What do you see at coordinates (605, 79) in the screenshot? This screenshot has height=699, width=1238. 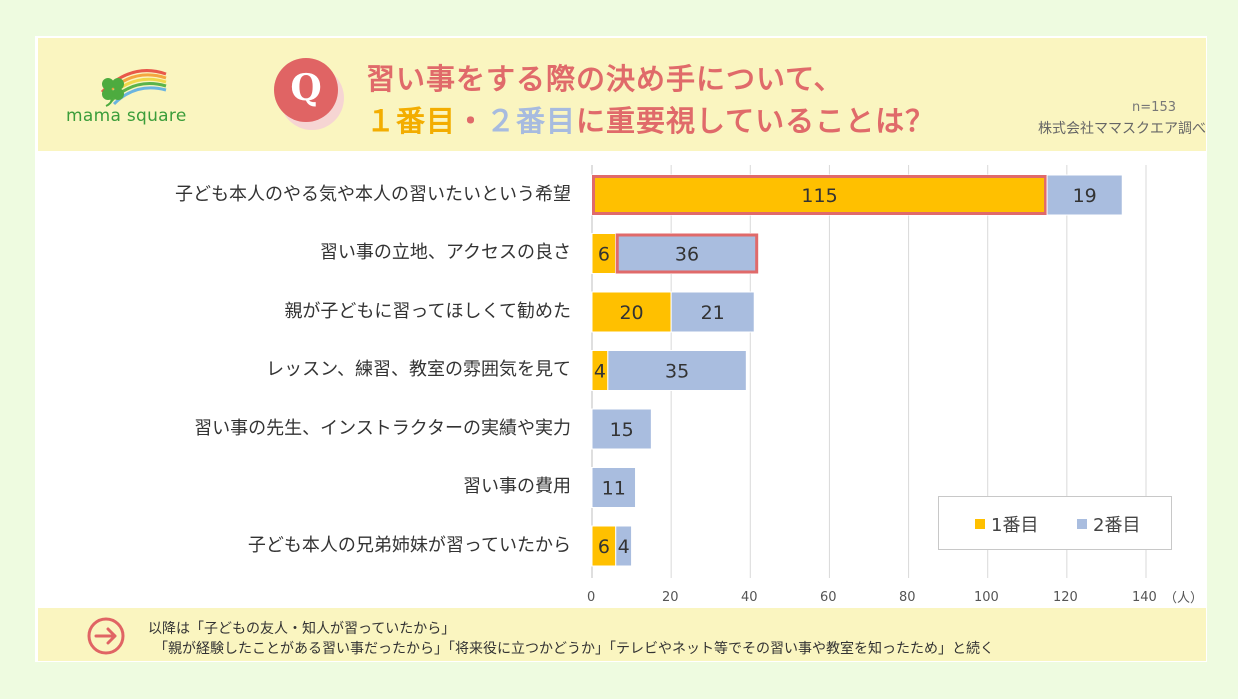 I see `title-line-1: 習い事をする際の決め手について、` at bounding box center [605, 79].